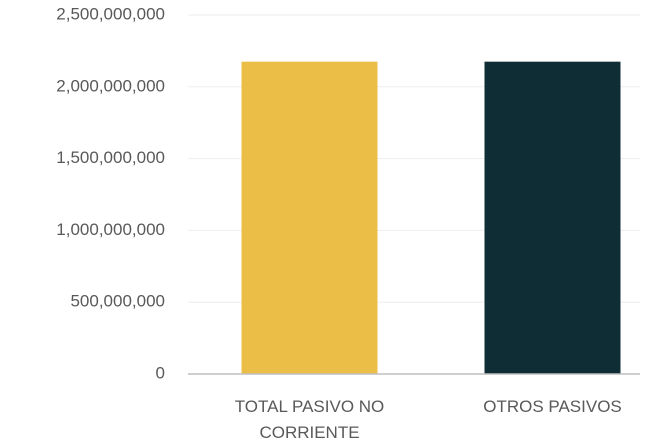  I want to click on y-tick-label: 2,500,000,000, so click(110, 13).